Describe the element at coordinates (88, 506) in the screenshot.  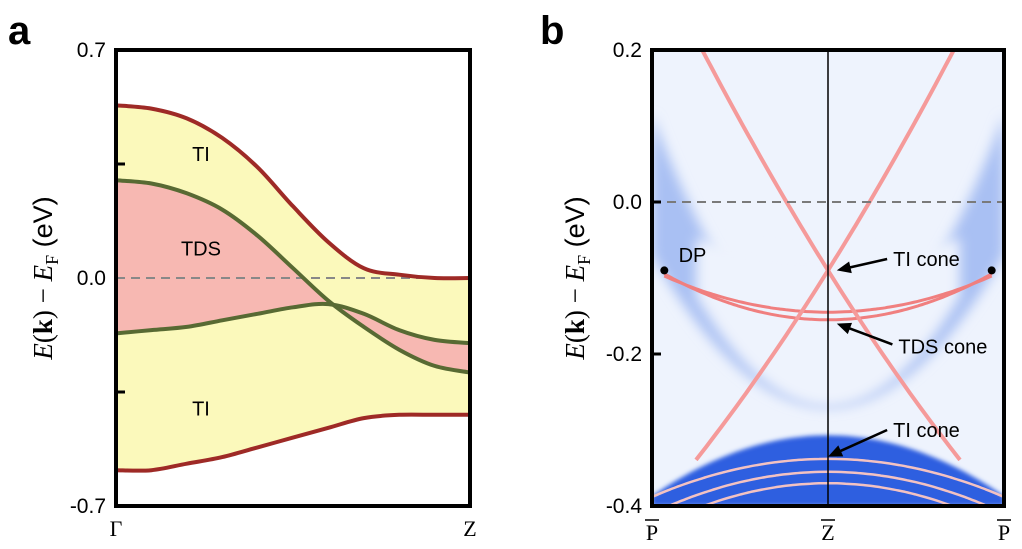
I see `y-tick-label-a: -0.7` at that location.